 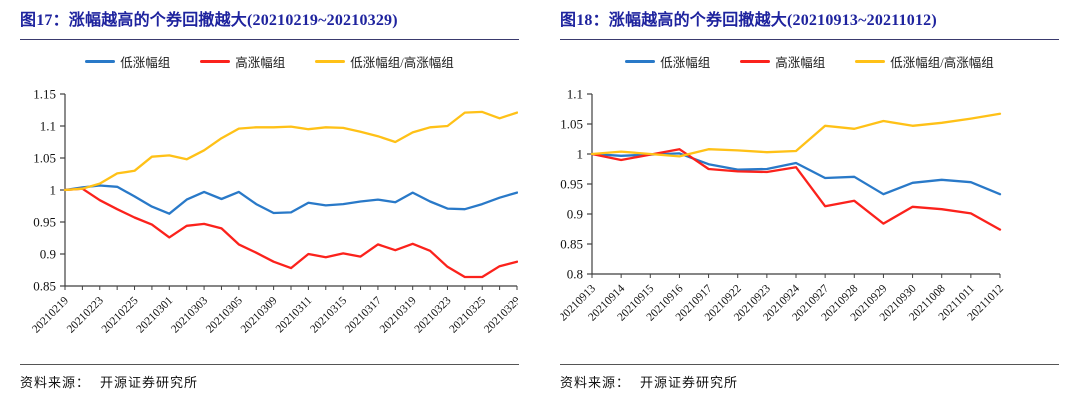 What do you see at coordinates (269, 377) in the screenshot?
I see `figure-17-source-row: 资料来源： 开源证券研究所` at bounding box center [269, 377].